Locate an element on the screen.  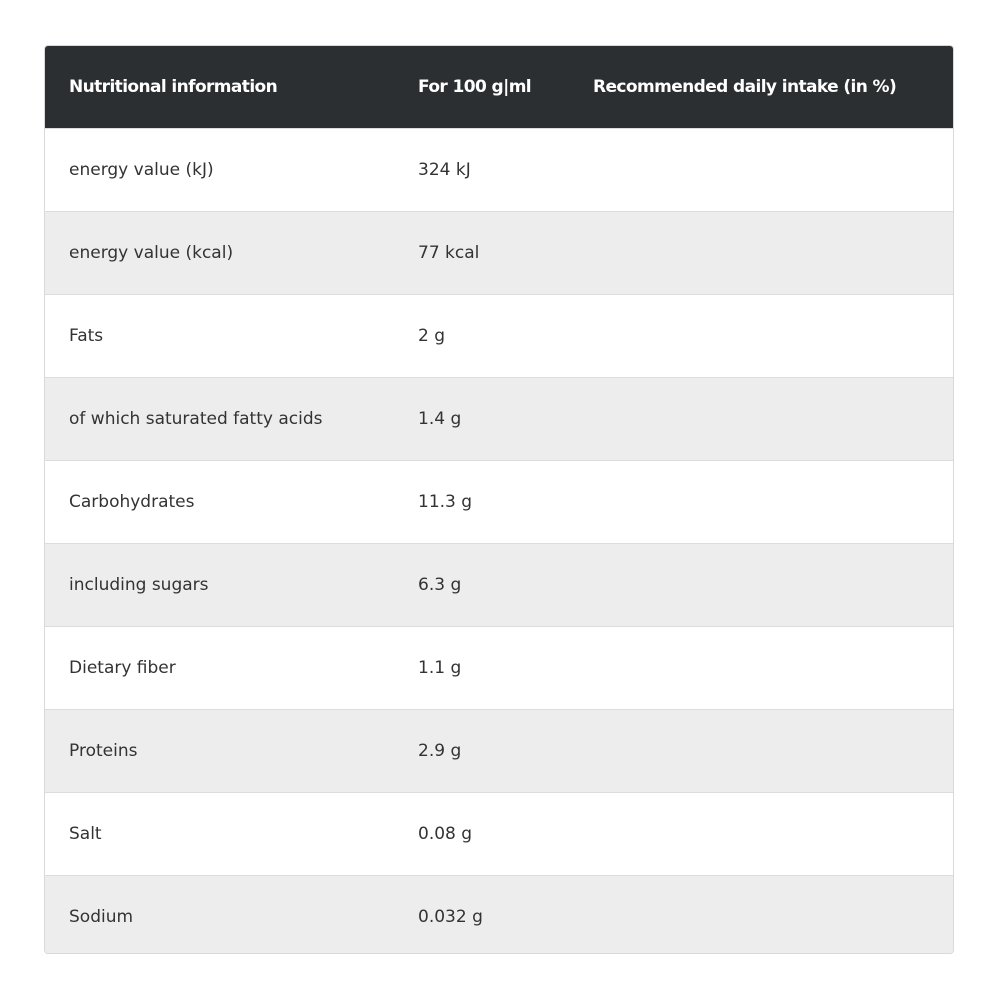
header-nutritional-information: Nutritional information is located at coordinates (173, 86).